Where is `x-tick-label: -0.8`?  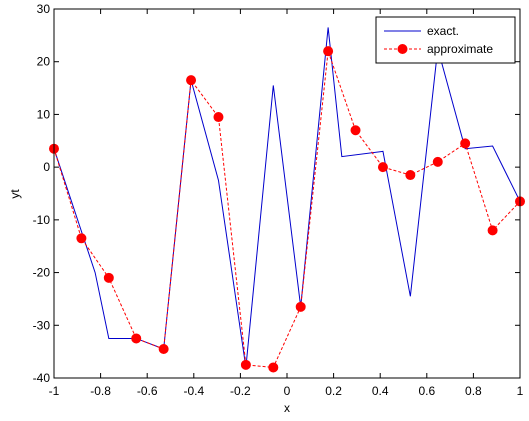
x-tick-label: -0.8 is located at coordinates (100, 391).